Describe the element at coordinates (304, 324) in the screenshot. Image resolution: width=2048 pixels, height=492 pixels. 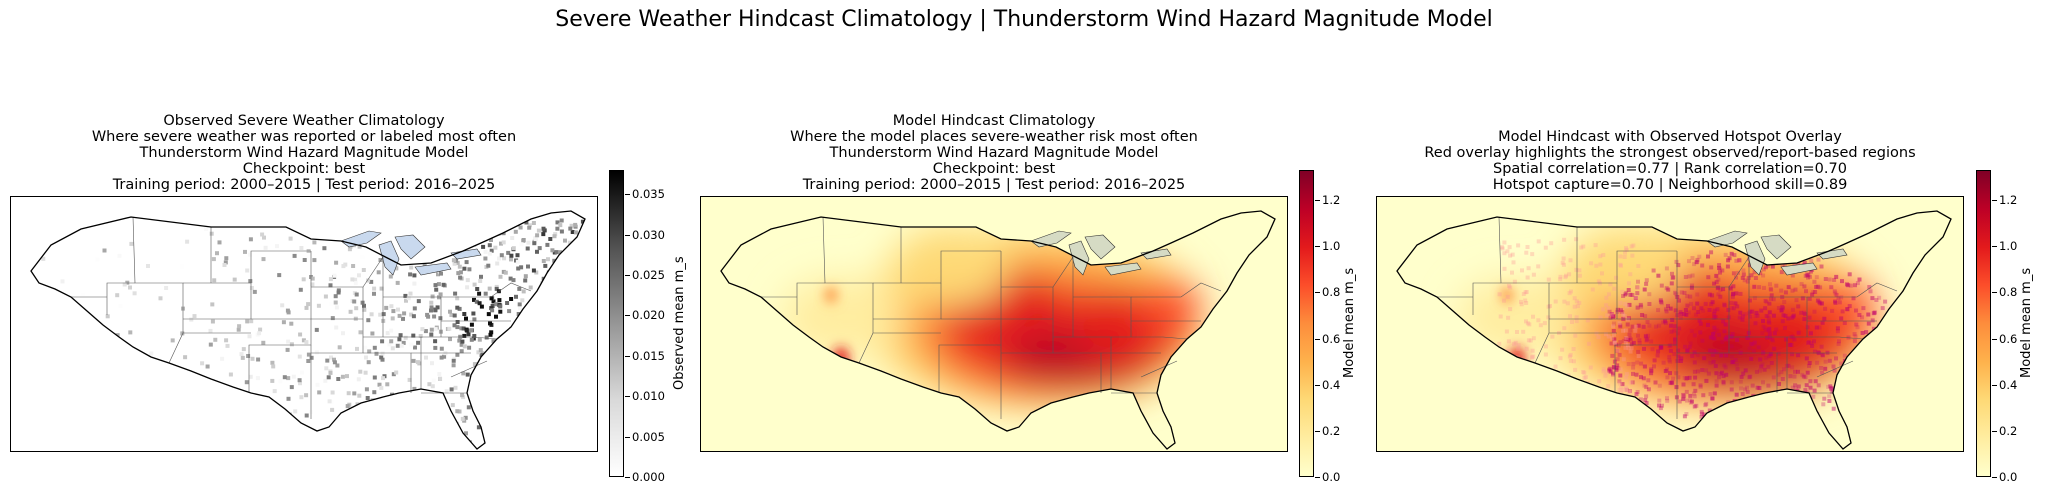
I see `map-background` at that location.